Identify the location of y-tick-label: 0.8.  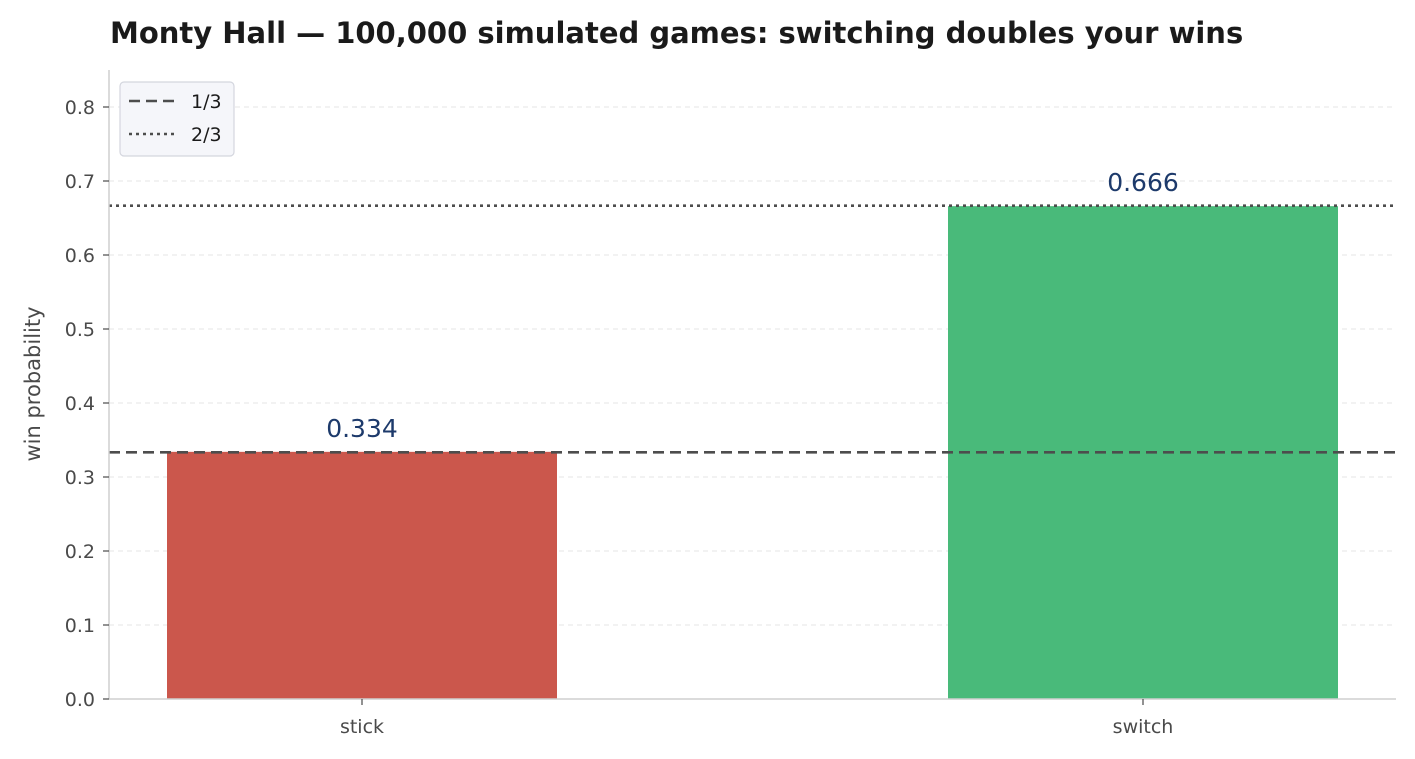
(80, 108).